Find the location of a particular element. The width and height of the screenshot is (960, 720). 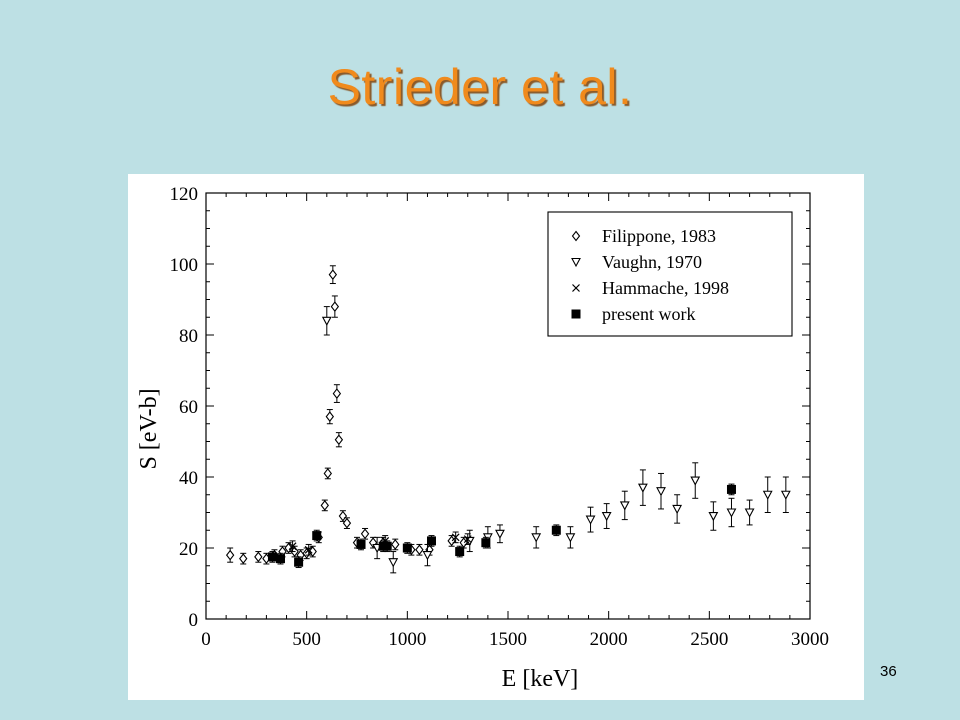

legend-label: Filippone, 1983 is located at coordinates (659, 236).